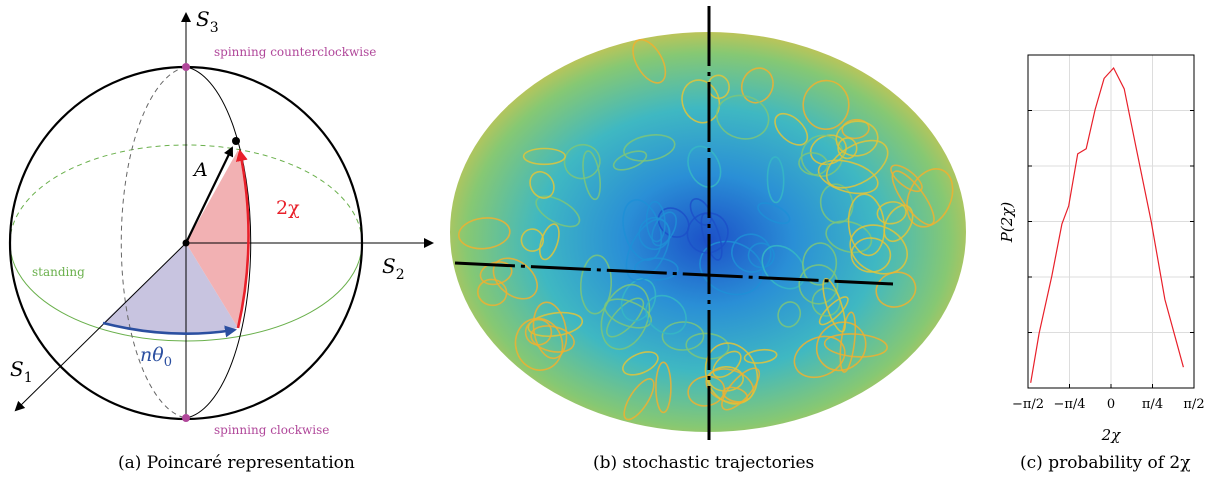 The image size is (1217, 485). Describe the element at coordinates (1069, 404) in the screenshot. I see `c-x-tick-label: −π/4` at that location.